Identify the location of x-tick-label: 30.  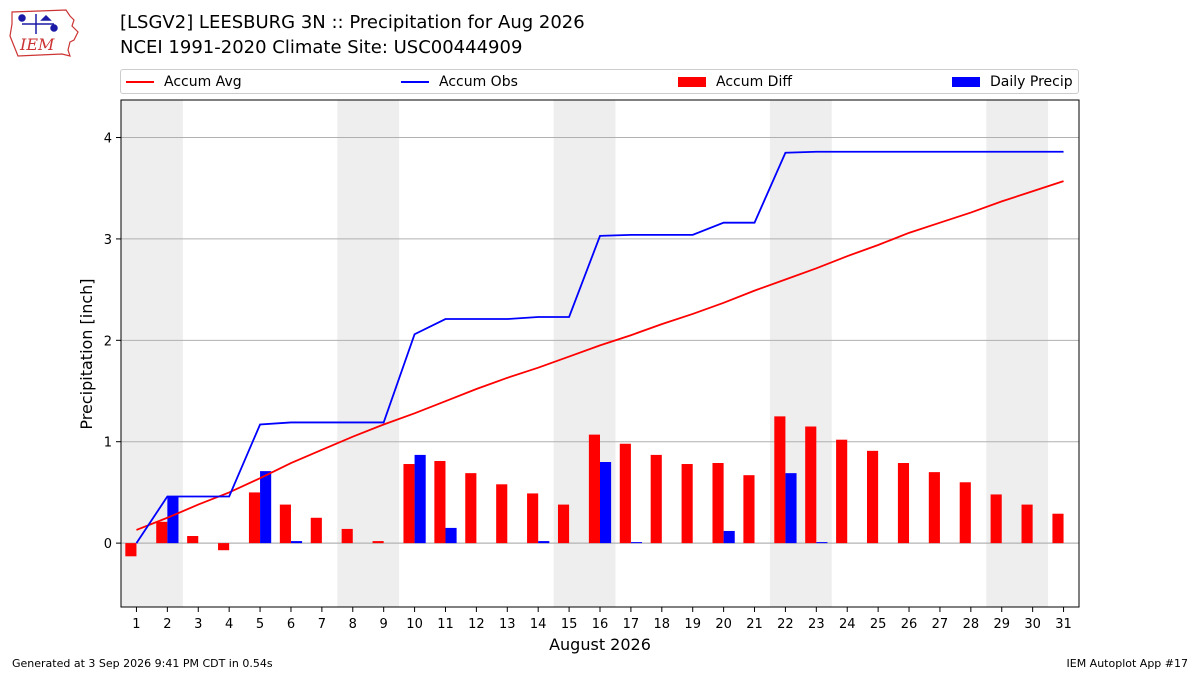
(1032, 624).